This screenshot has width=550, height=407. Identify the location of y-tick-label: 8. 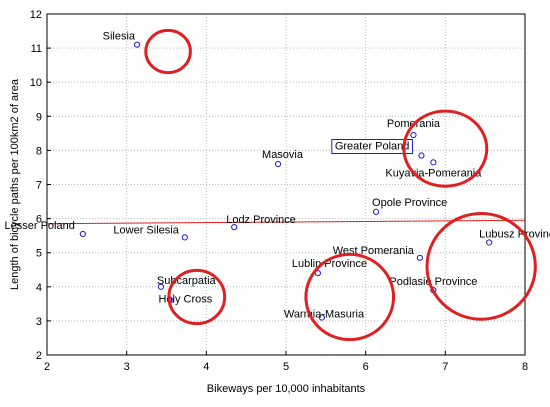
(39, 151).